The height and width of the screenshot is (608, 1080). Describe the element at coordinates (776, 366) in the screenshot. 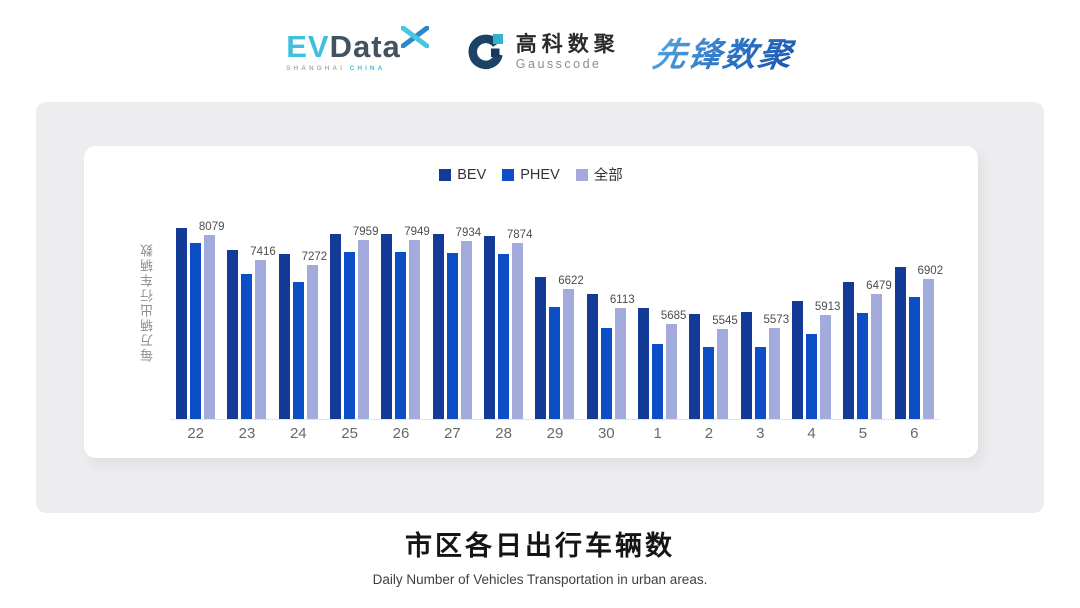

I see `bar-all: 5573` at that location.